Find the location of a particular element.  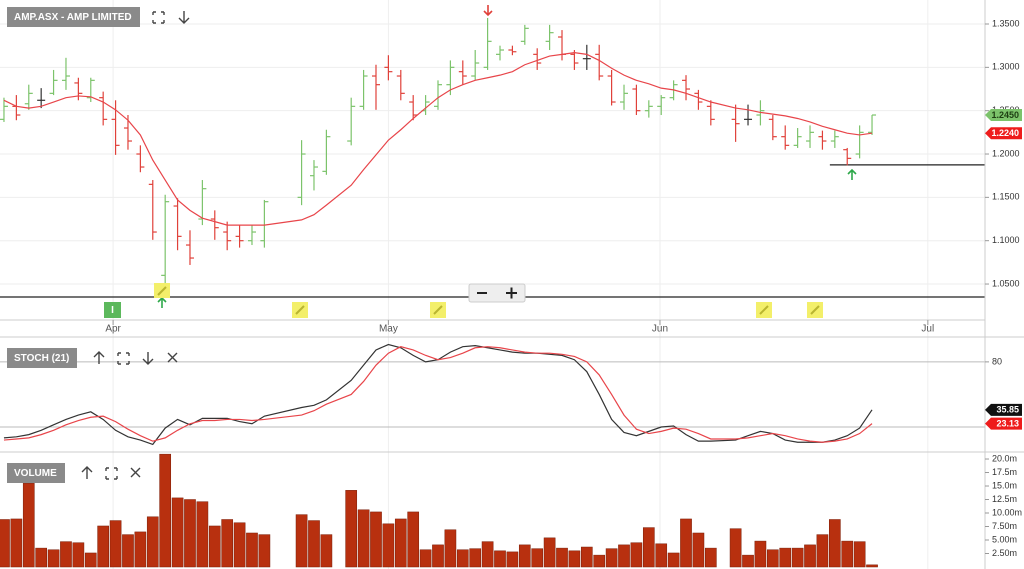

y-tick-label: 15.0m is located at coordinates (1004, 485).